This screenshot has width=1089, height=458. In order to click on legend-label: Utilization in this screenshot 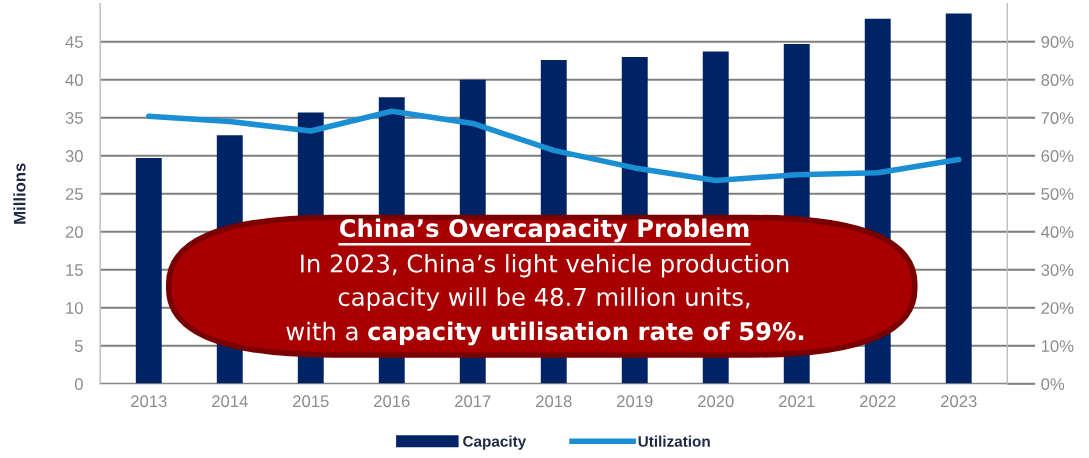, I will do `click(674, 441)`.